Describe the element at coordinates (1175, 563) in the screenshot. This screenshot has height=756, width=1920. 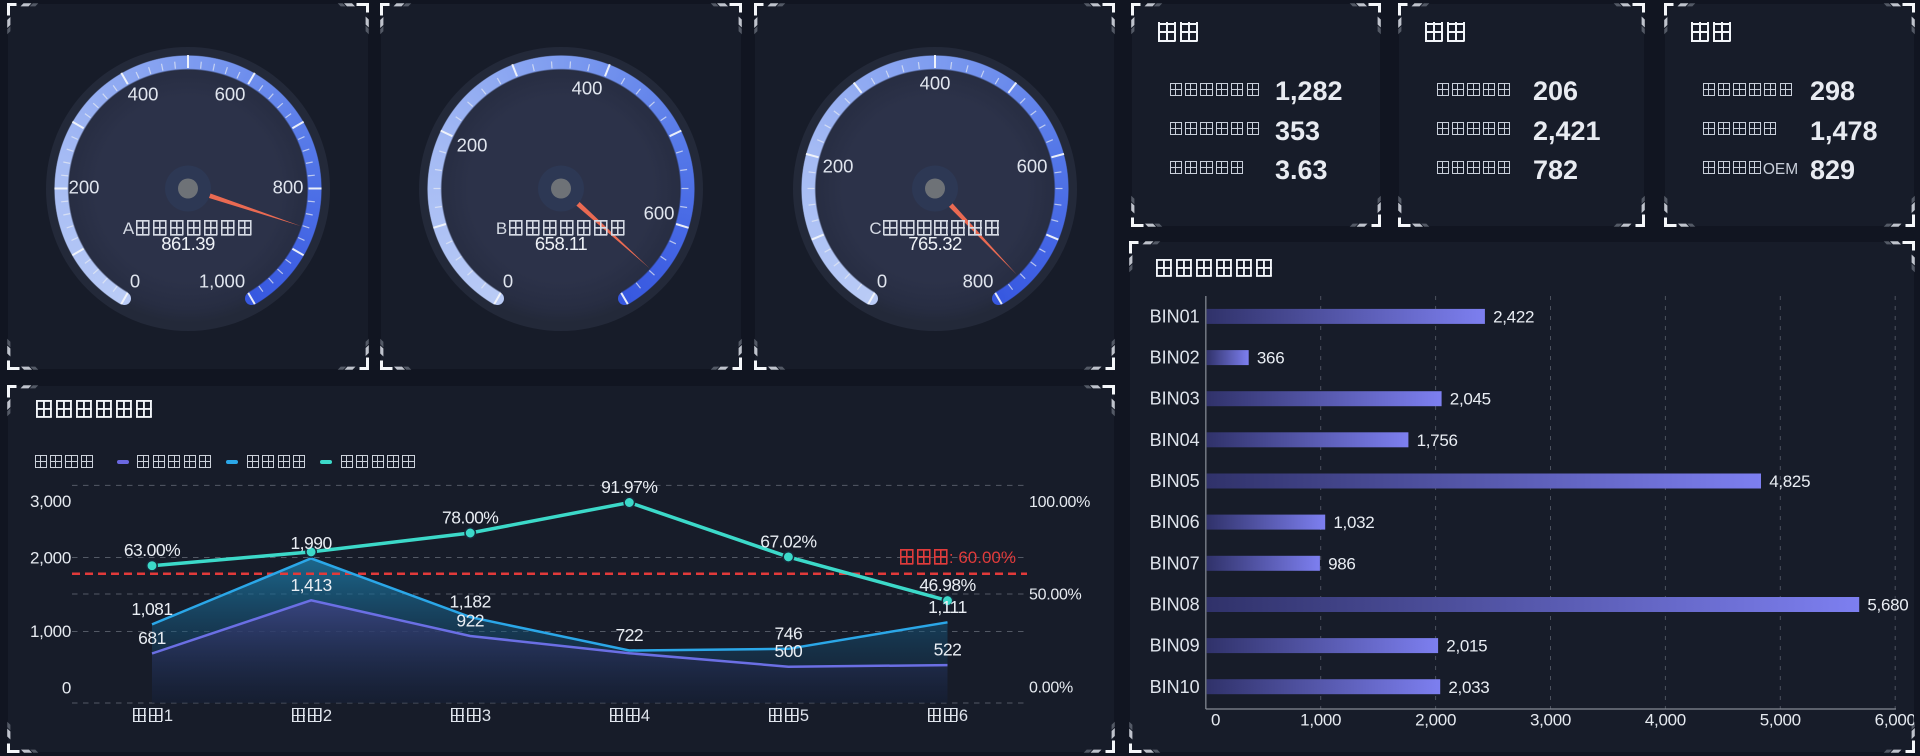
I see `svg-text: BIN07` at that location.